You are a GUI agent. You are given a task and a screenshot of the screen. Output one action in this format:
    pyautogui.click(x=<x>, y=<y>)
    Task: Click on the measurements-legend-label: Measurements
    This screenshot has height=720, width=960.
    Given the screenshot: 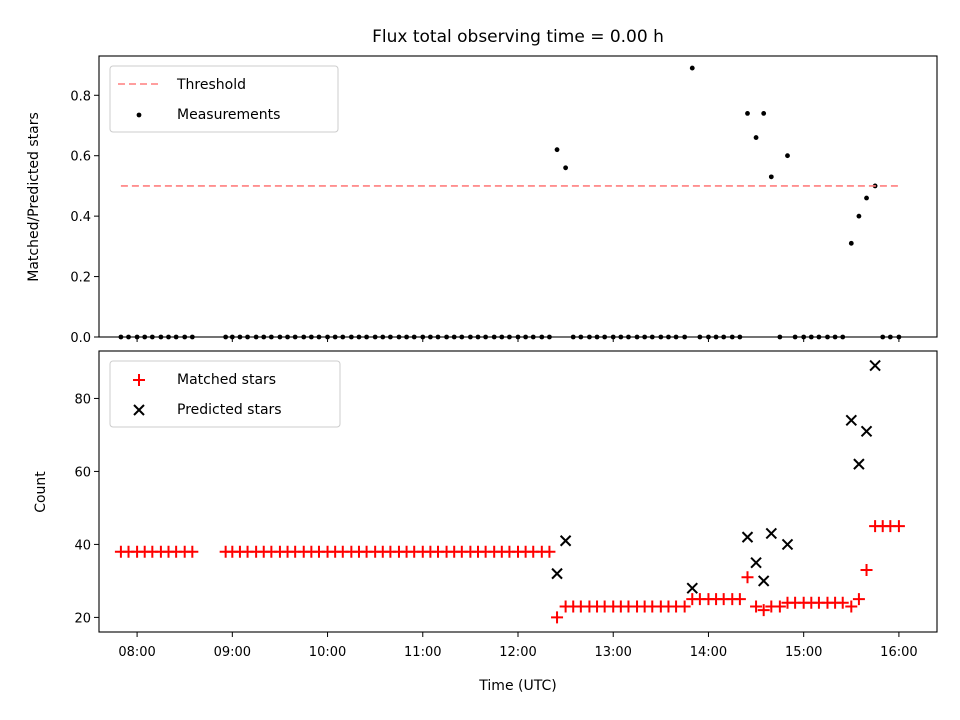 What is the action you would take?
    pyautogui.click(x=228, y=115)
    